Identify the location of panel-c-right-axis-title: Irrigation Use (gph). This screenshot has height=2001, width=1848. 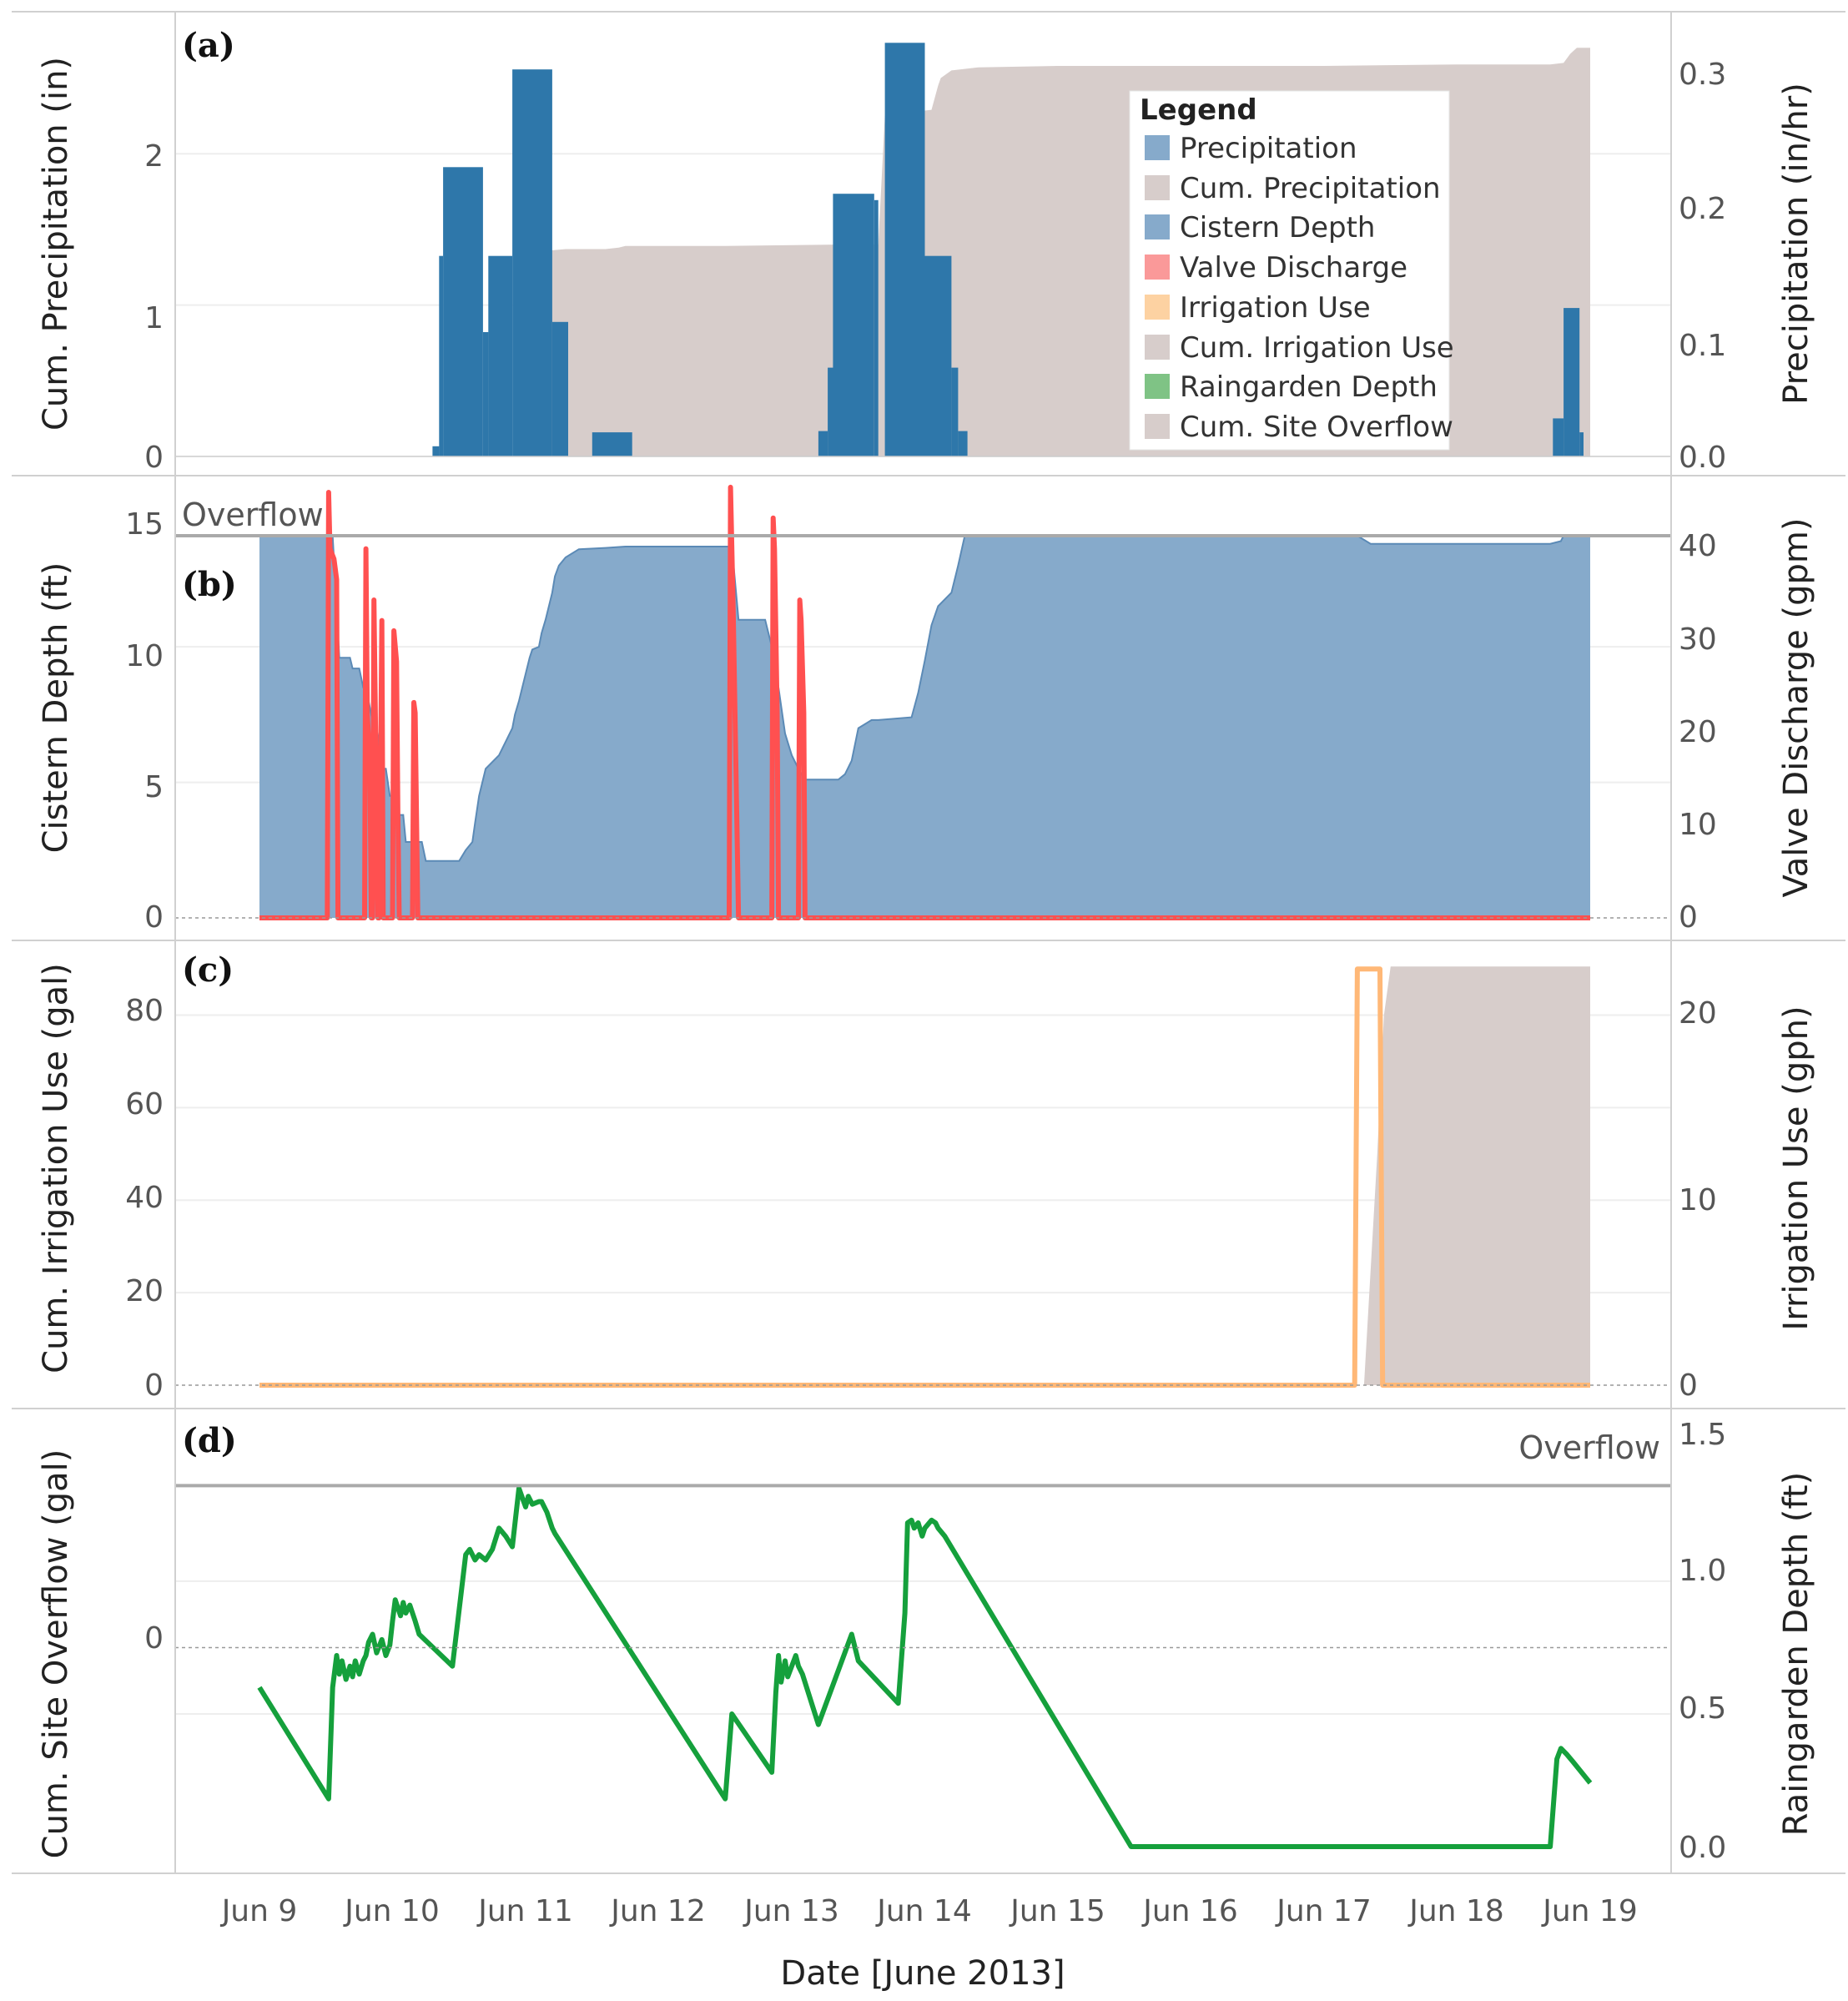
(1796, 1168).